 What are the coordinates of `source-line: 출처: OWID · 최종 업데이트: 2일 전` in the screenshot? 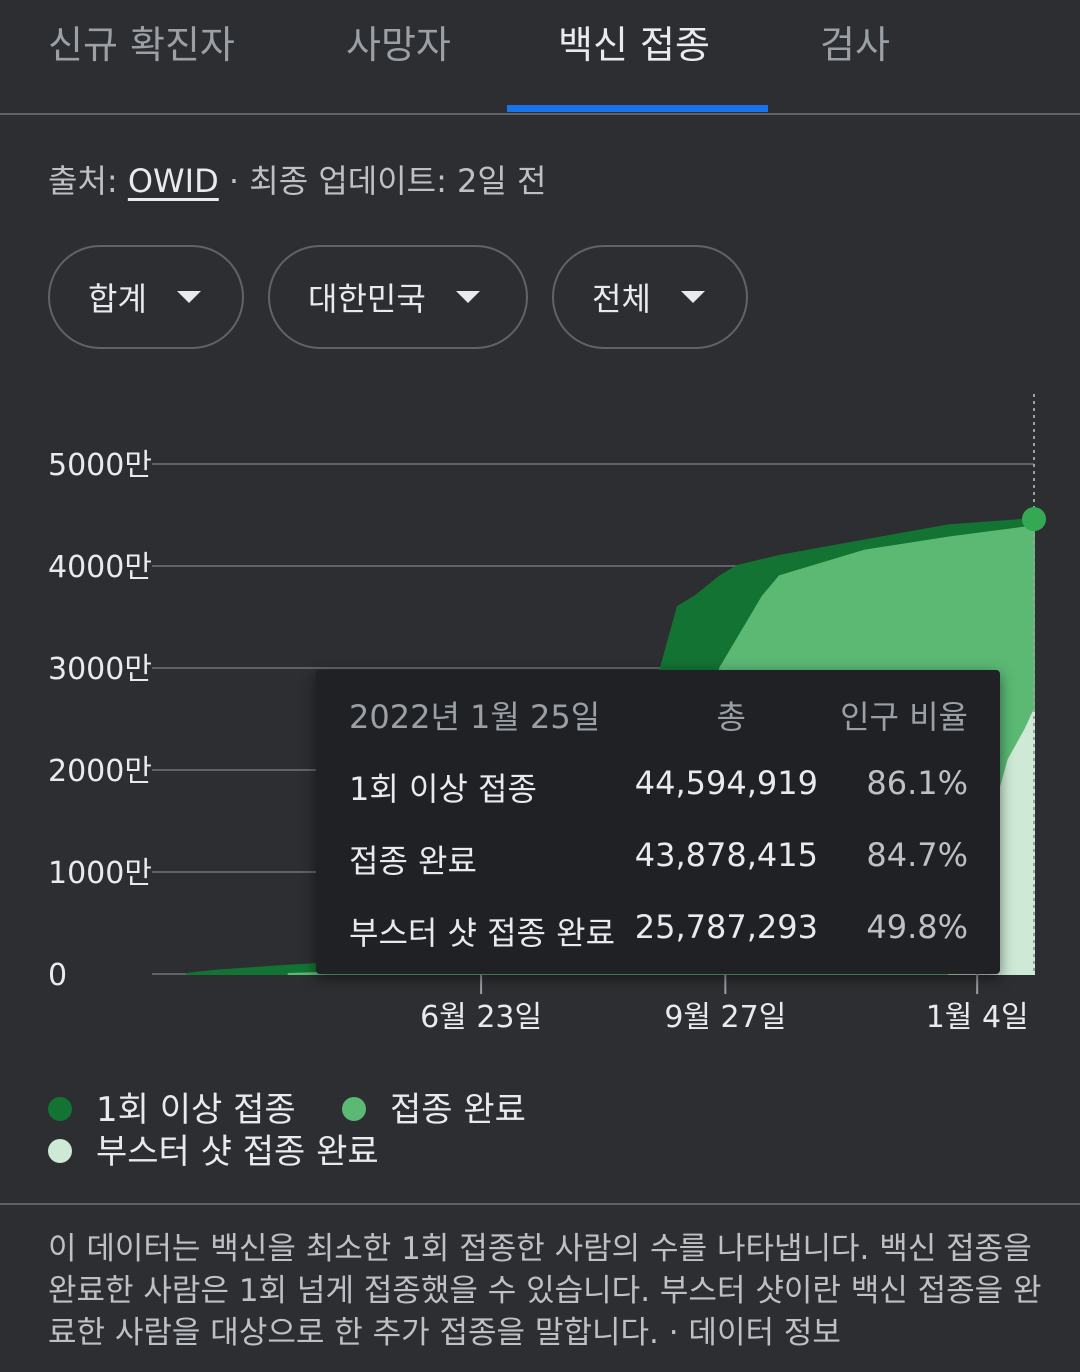 It's located at (297, 179).